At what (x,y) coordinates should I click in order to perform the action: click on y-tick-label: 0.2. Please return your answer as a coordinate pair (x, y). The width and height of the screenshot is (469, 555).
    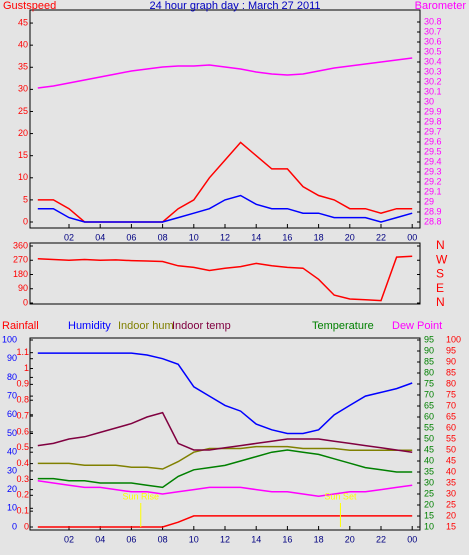
    Looking at the image, I should click on (22, 495).